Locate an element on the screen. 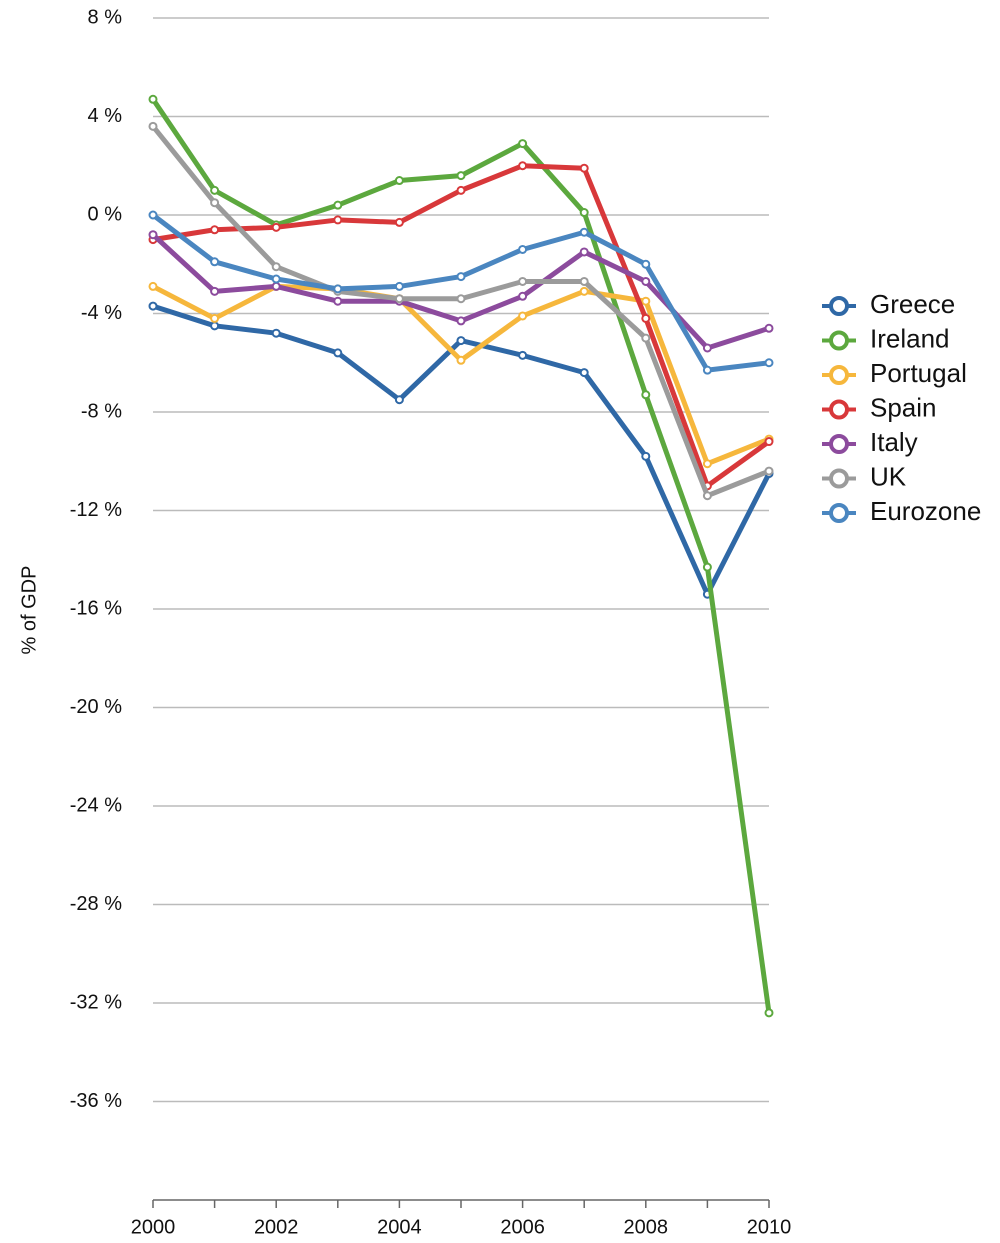 Image resolution: width=1000 pixels, height=1243 pixels. legend-label: Greece is located at coordinates (912, 304).